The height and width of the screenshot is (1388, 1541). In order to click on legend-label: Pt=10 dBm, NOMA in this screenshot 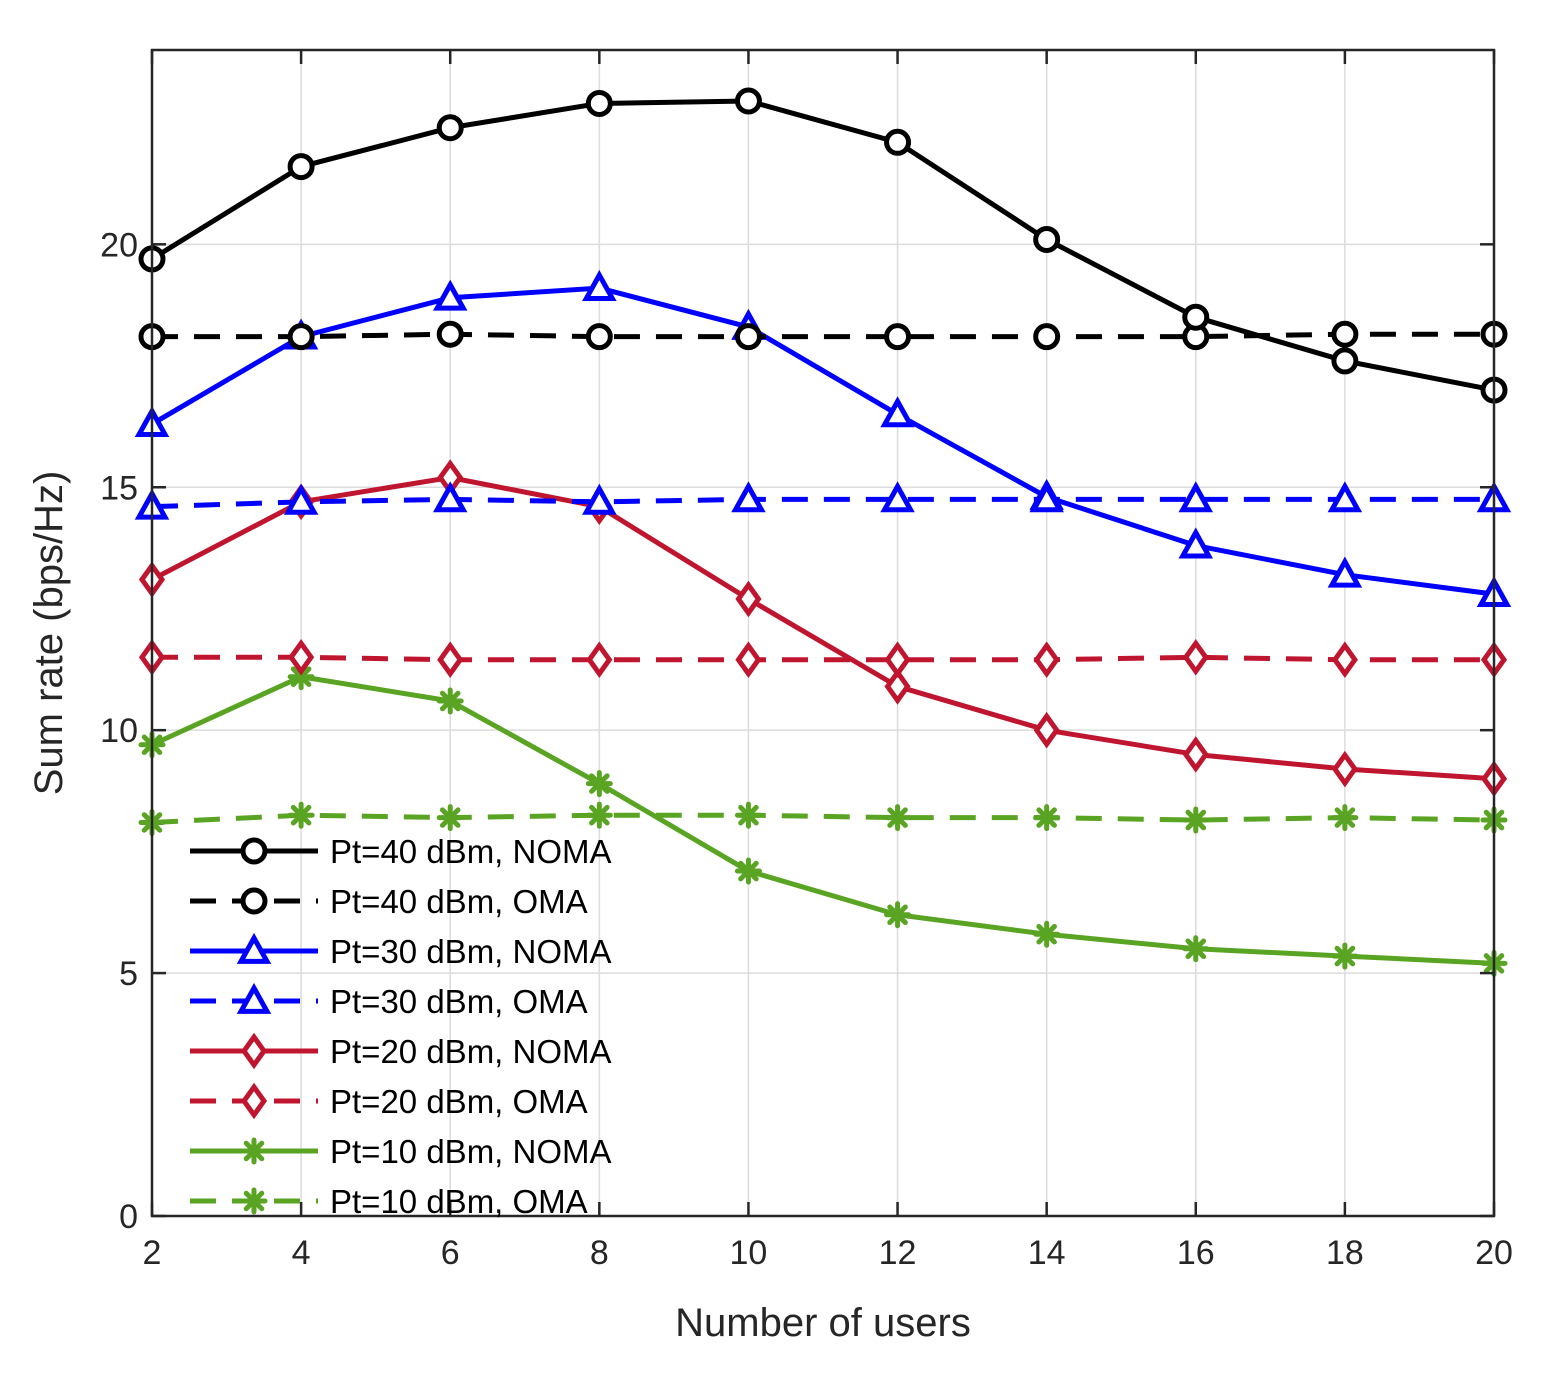, I will do `click(471, 1151)`.